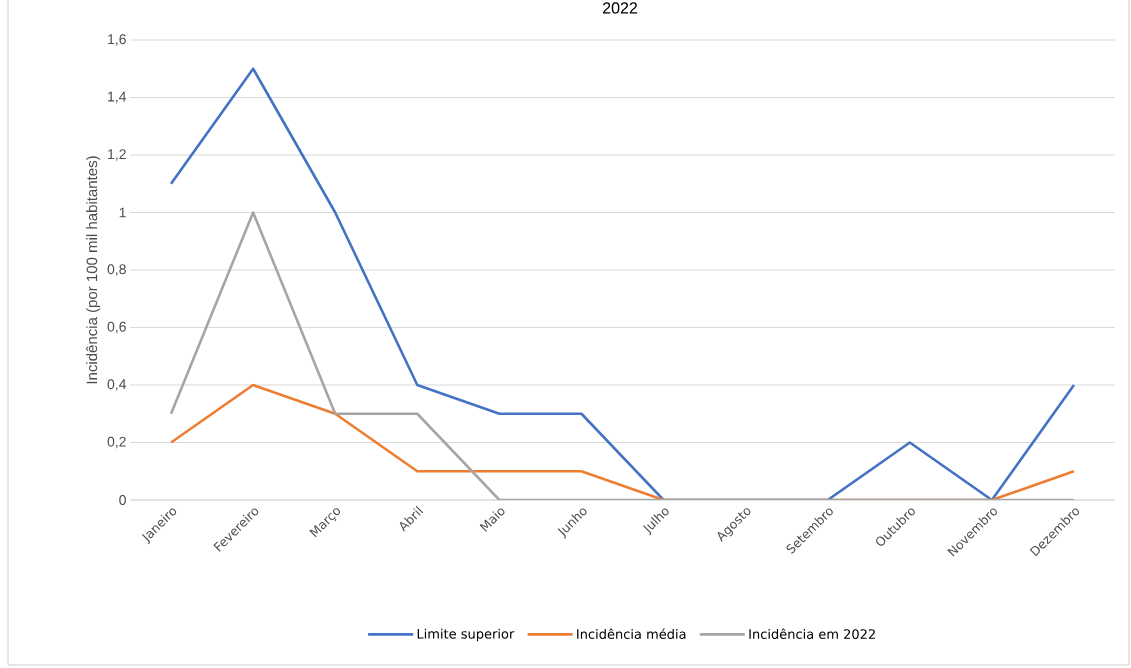 This screenshot has height=668, width=1131. What do you see at coordinates (631, 633) in the screenshot?
I see `legend-label: Incidência média` at bounding box center [631, 633].